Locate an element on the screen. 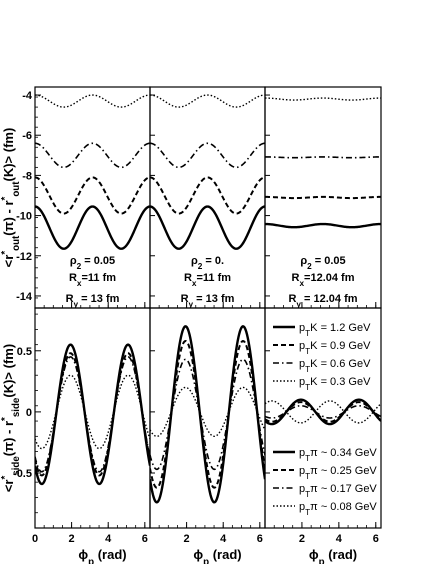 The width and height of the screenshot is (436, 564). annotation-label: Ry = 12.04 fm is located at coordinates (322, 301).